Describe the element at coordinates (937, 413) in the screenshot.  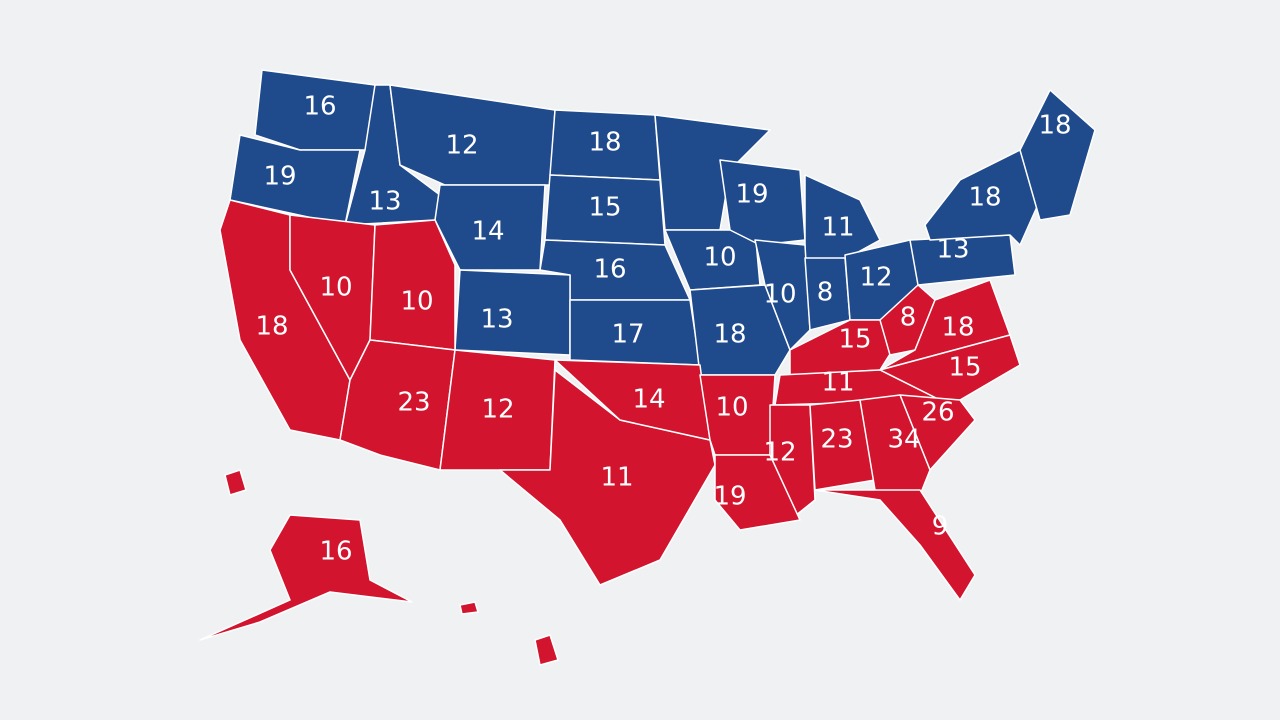
I see `state-label: 26` at that location.